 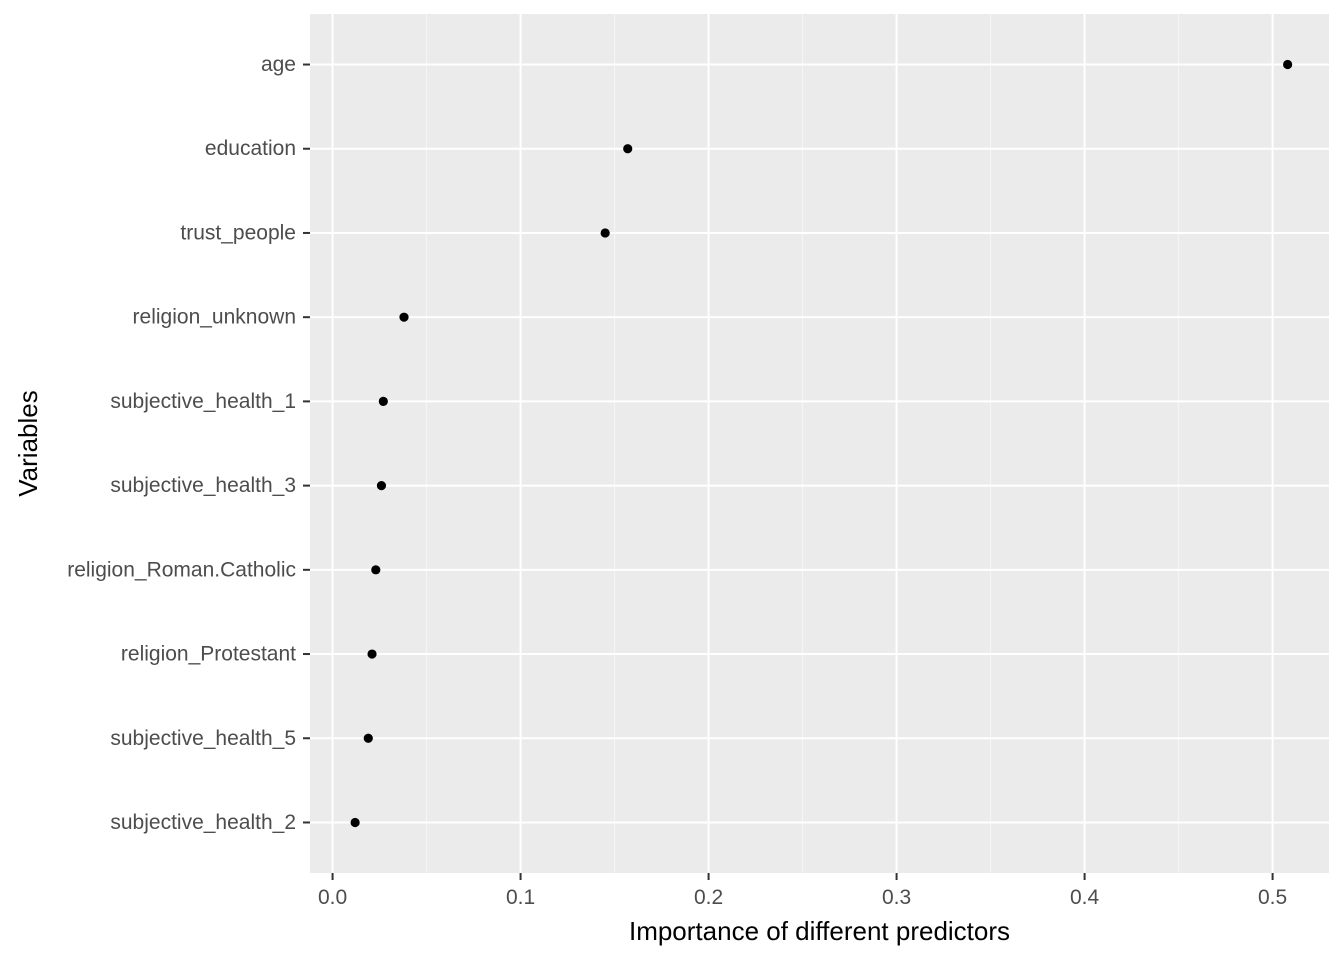 What do you see at coordinates (1288, 64) in the screenshot?
I see `data-point-age` at bounding box center [1288, 64].